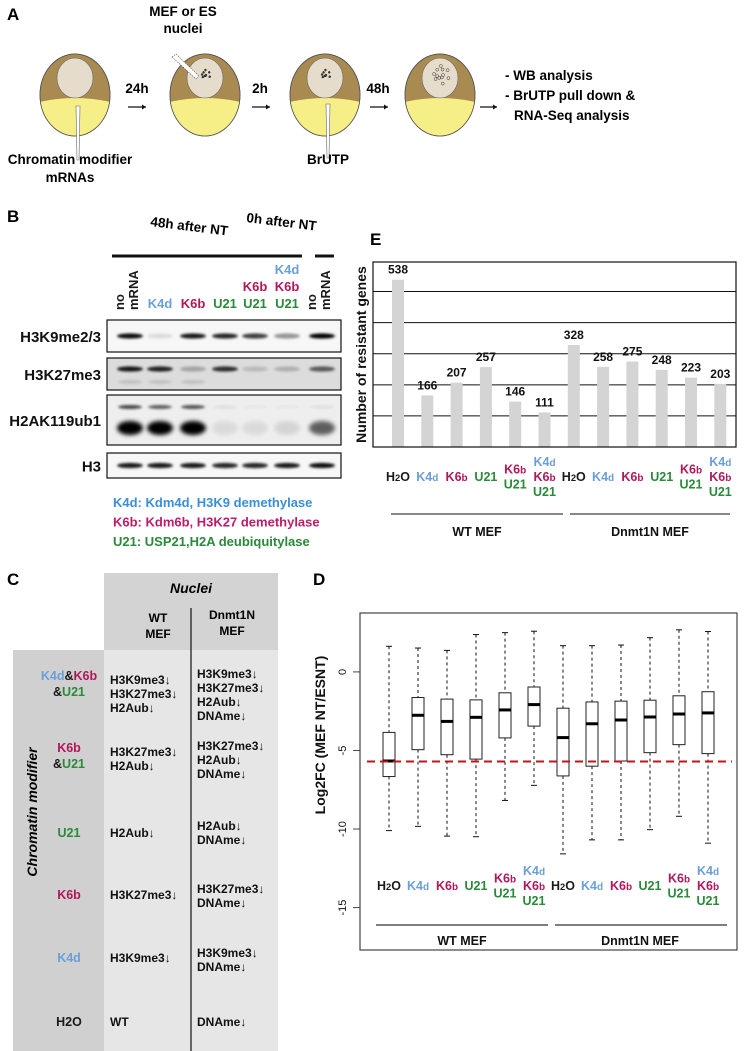 The height and width of the screenshot is (1051, 747). What do you see at coordinates (361, 354) in the screenshot?
I see `y-axis-label: Number of resistant genes` at bounding box center [361, 354].